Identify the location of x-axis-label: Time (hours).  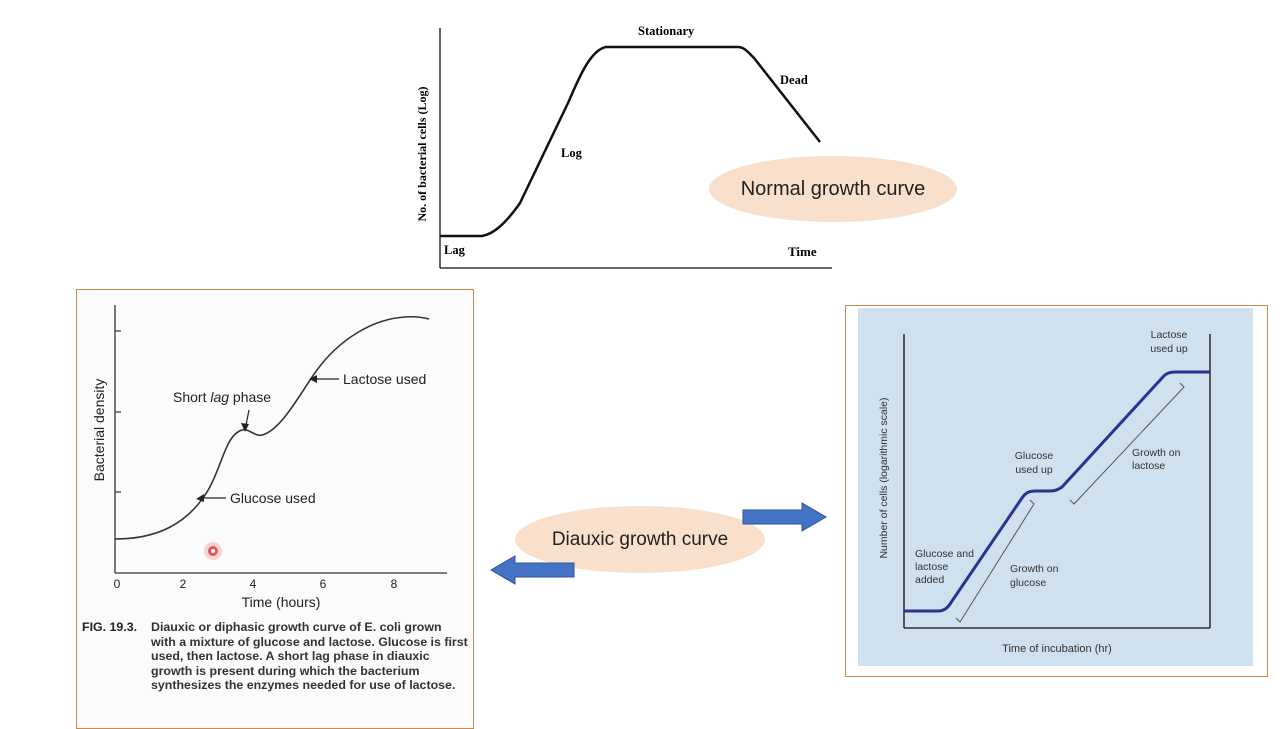
(281, 602).